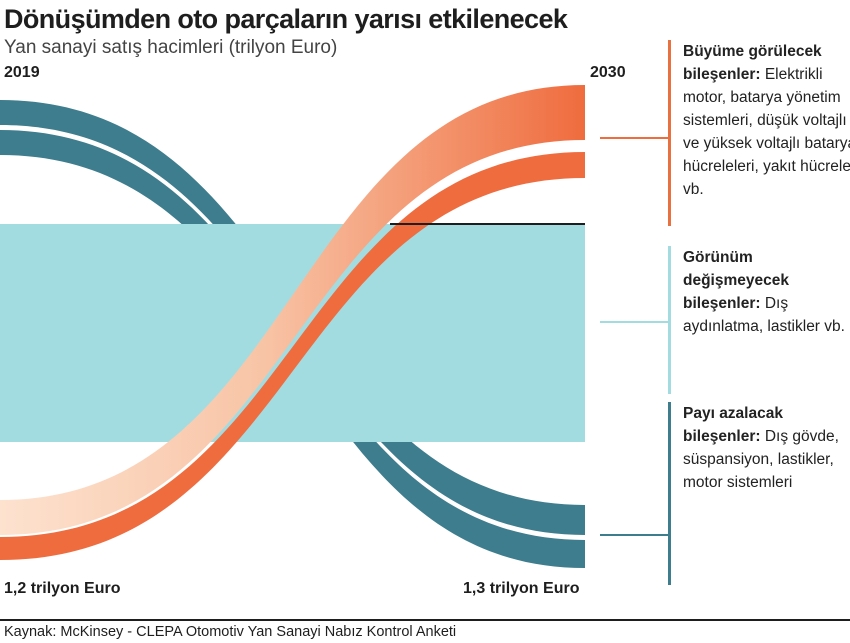  Describe the element at coordinates (733, 425) in the screenshot. I see `legend-shrink-title: Payı azalacak bileşenler:` at that location.